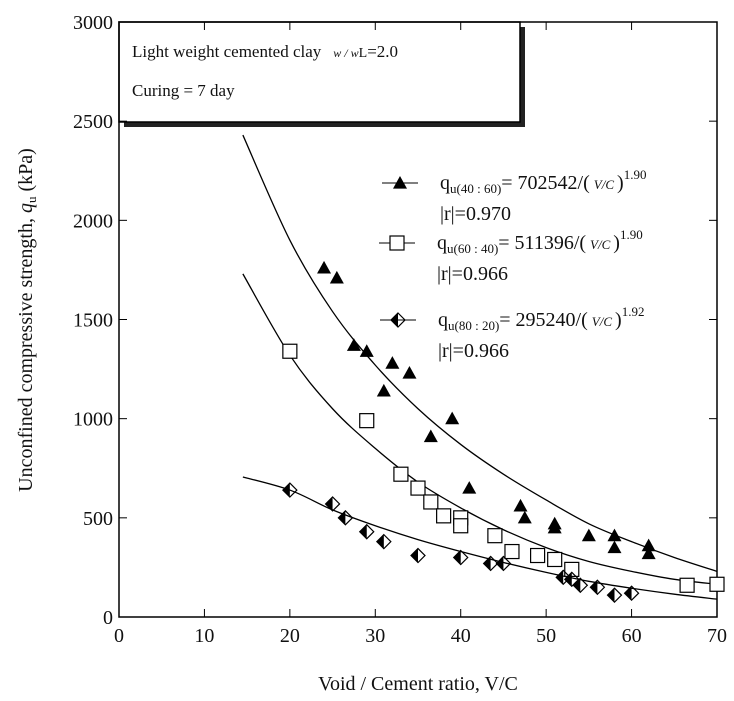 The width and height of the screenshot is (734, 701). I want to click on x-tick-label: 30, so click(375, 636).